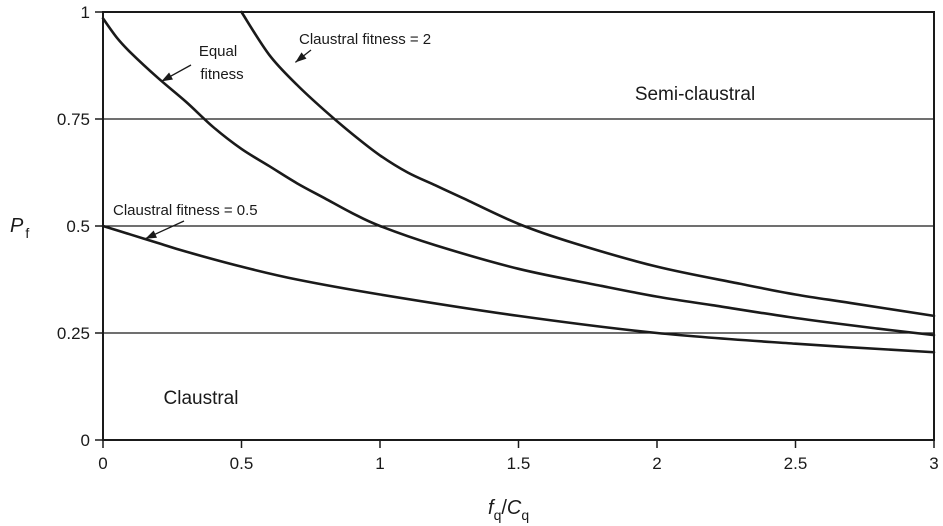  What do you see at coordinates (242, 463) in the screenshot?
I see `x-tick-label: 0.5` at bounding box center [242, 463].